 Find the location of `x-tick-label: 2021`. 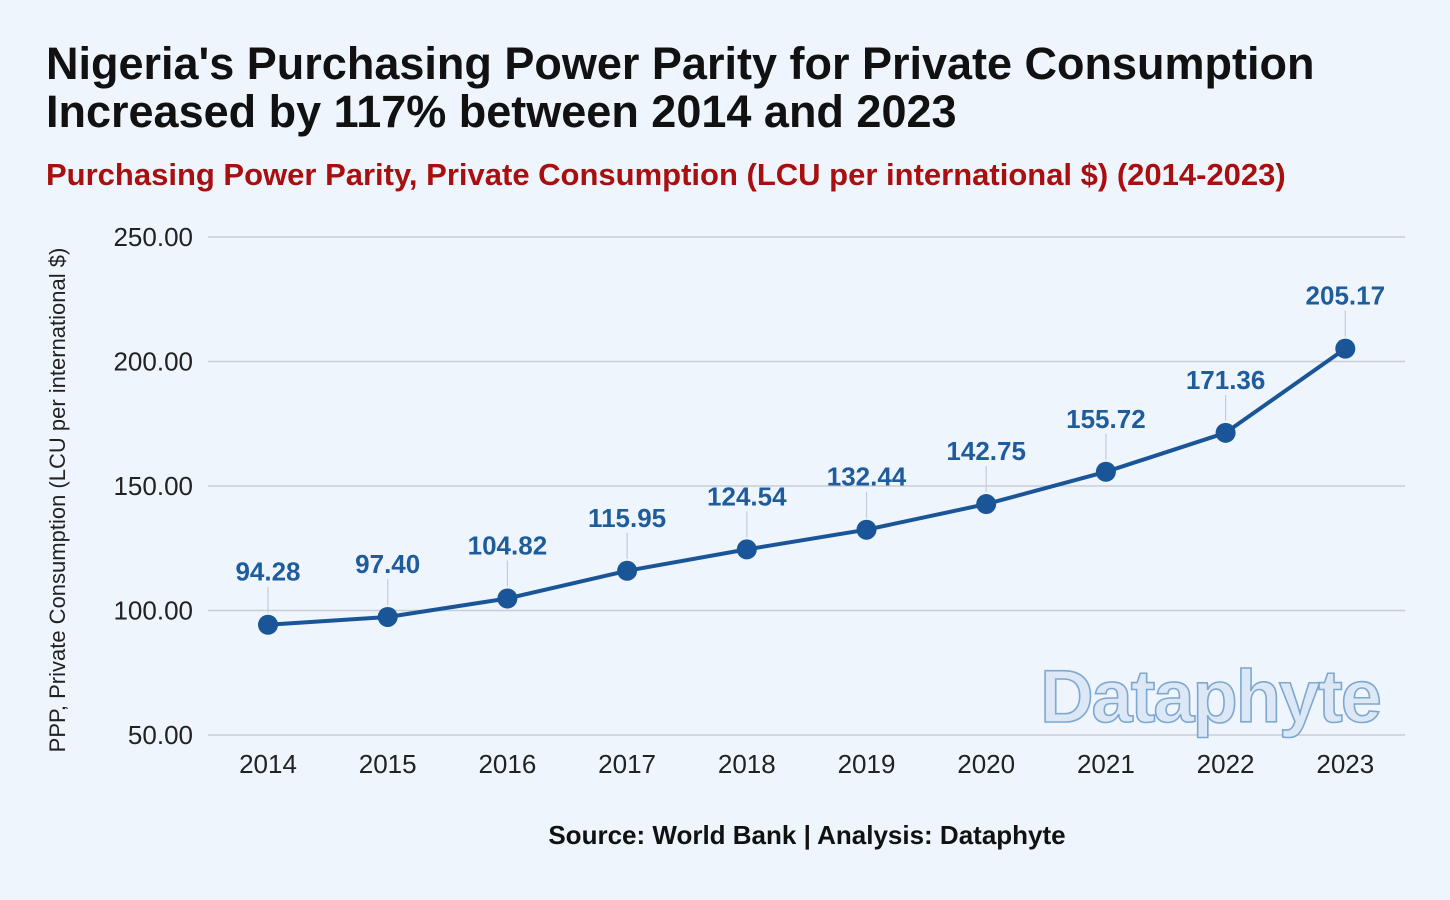

x-tick-label: 2021 is located at coordinates (1106, 764).